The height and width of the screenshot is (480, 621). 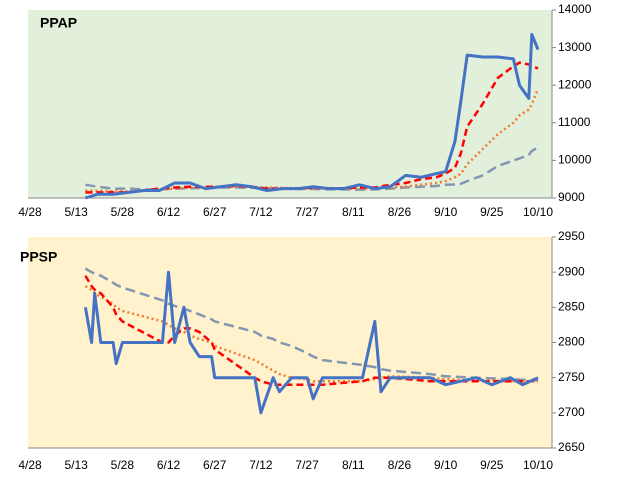 I want to click on chart-title: PPAP, so click(x=58, y=23).